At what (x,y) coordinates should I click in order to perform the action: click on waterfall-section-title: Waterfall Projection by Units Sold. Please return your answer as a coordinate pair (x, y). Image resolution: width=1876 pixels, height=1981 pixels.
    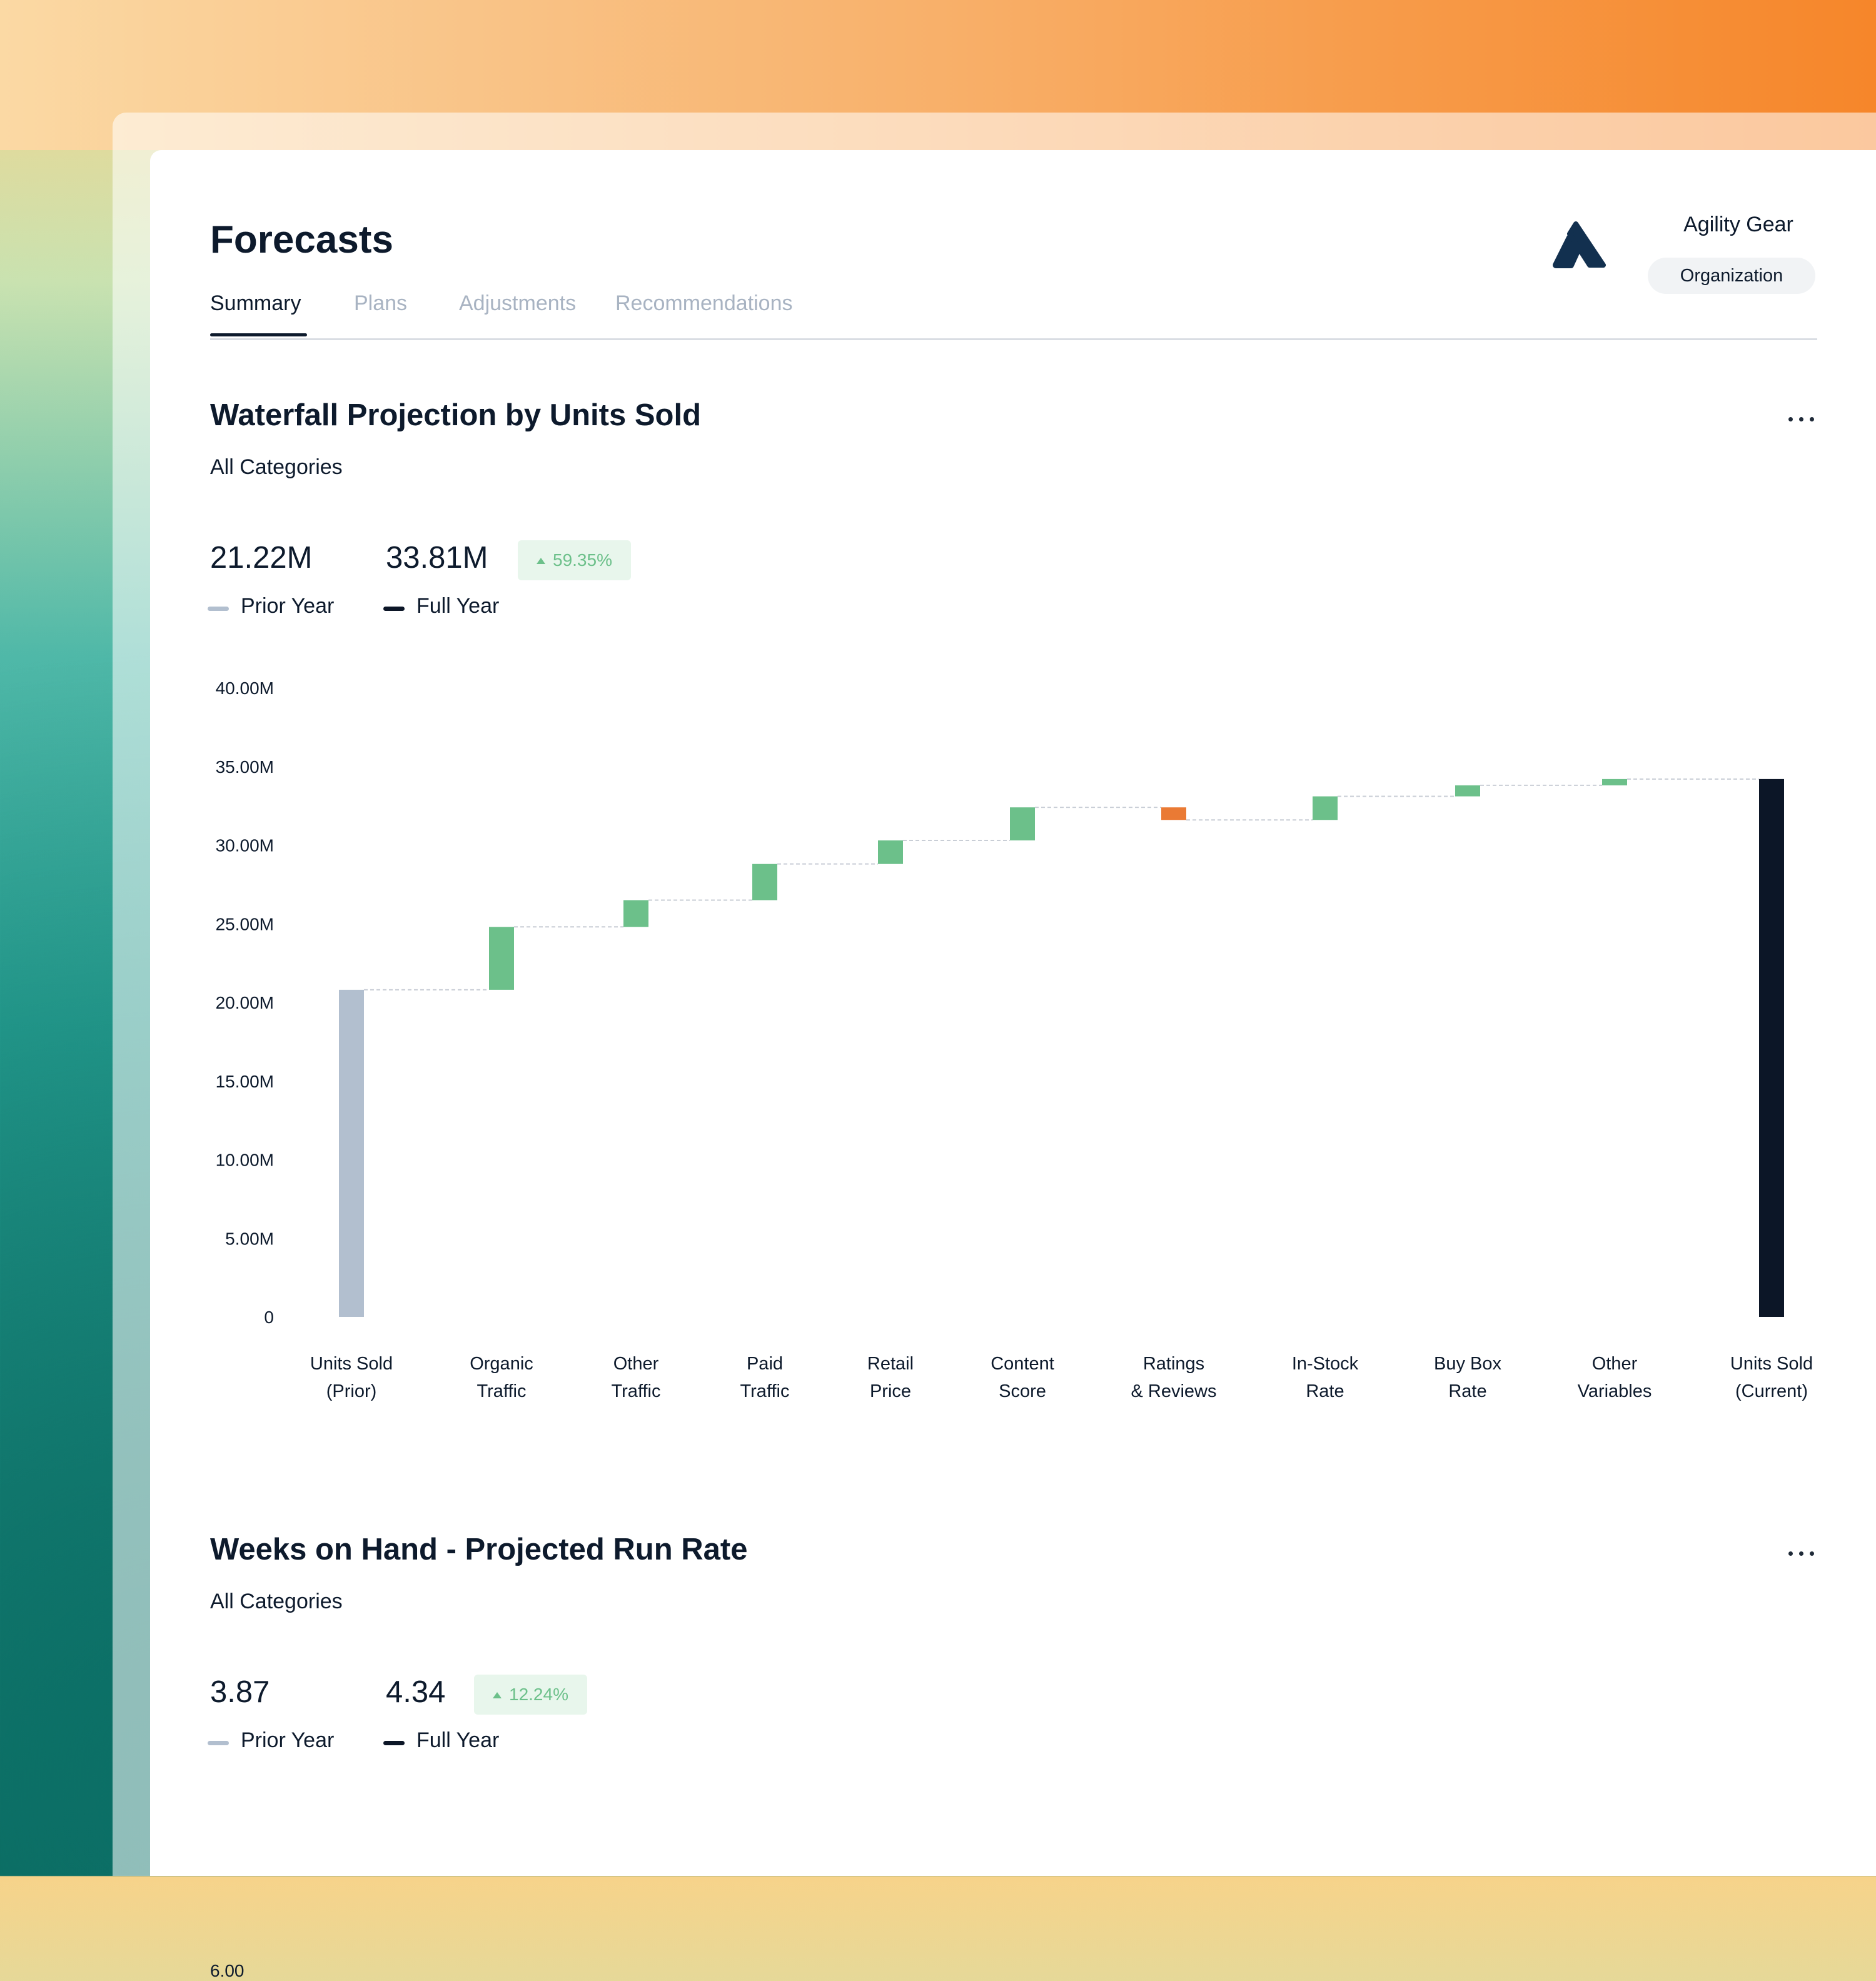
    Looking at the image, I should click on (456, 415).